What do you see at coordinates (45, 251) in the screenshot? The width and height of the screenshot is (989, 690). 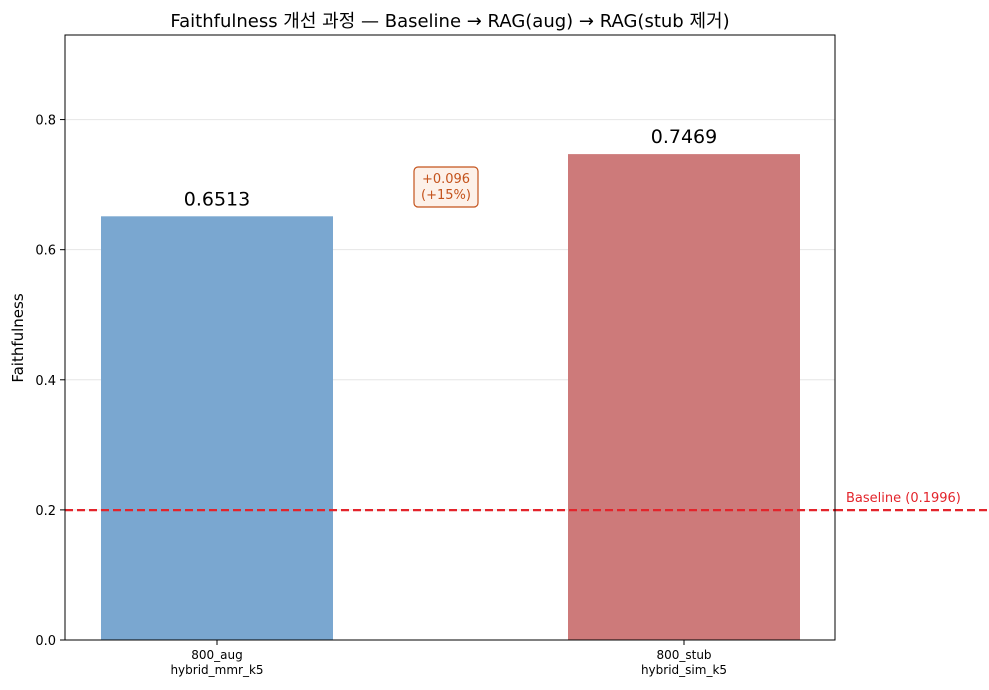 I see `y-tick-label: 0.6` at bounding box center [45, 251].